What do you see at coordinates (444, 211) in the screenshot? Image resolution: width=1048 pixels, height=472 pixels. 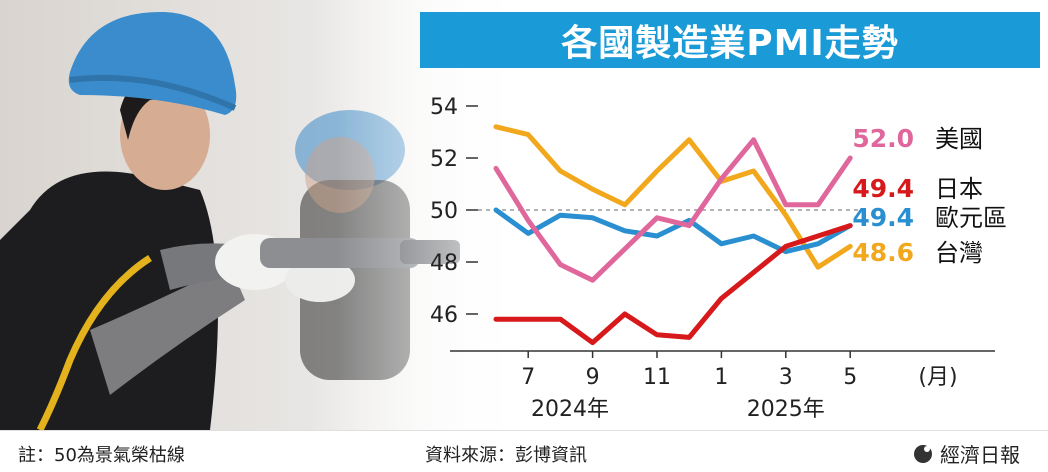 I see `y-tick-label-50: 50` at bounding box center [444, 211].